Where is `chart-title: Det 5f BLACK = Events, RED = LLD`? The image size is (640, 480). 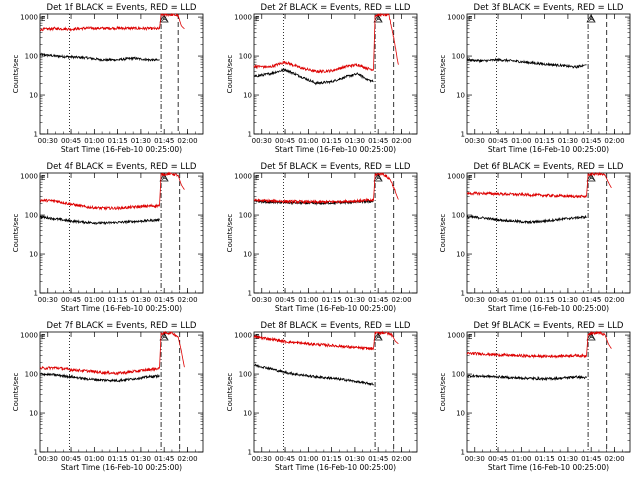 chart-title: Det 5f BLACK = Events, RED = LLD is located at coordinates (336, 167).